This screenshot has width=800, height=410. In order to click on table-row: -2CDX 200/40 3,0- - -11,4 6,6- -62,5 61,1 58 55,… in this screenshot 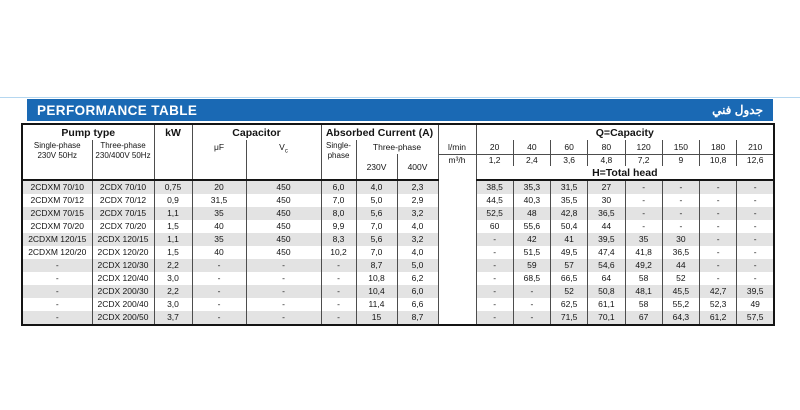, I will do `click(398, 304)`.